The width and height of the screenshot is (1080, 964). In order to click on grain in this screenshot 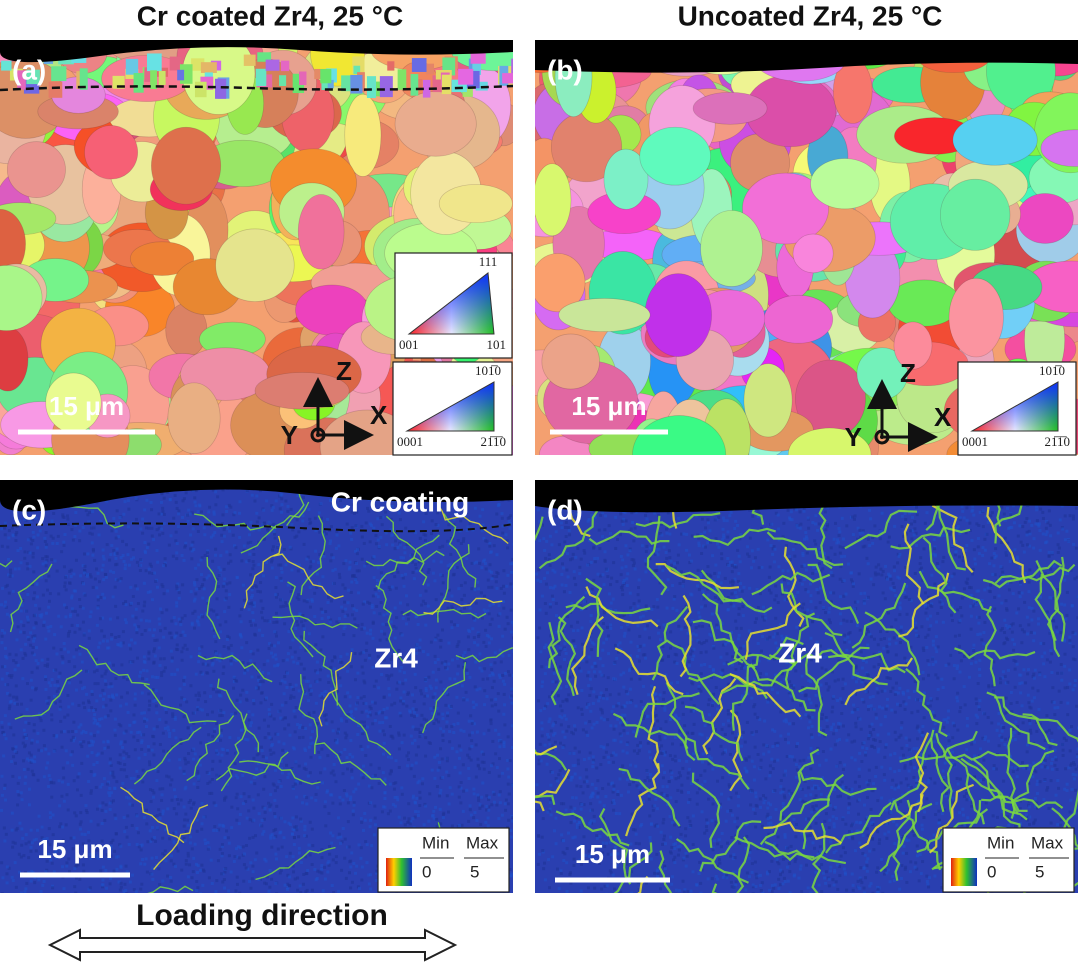, I will do `click(798, 319)`.